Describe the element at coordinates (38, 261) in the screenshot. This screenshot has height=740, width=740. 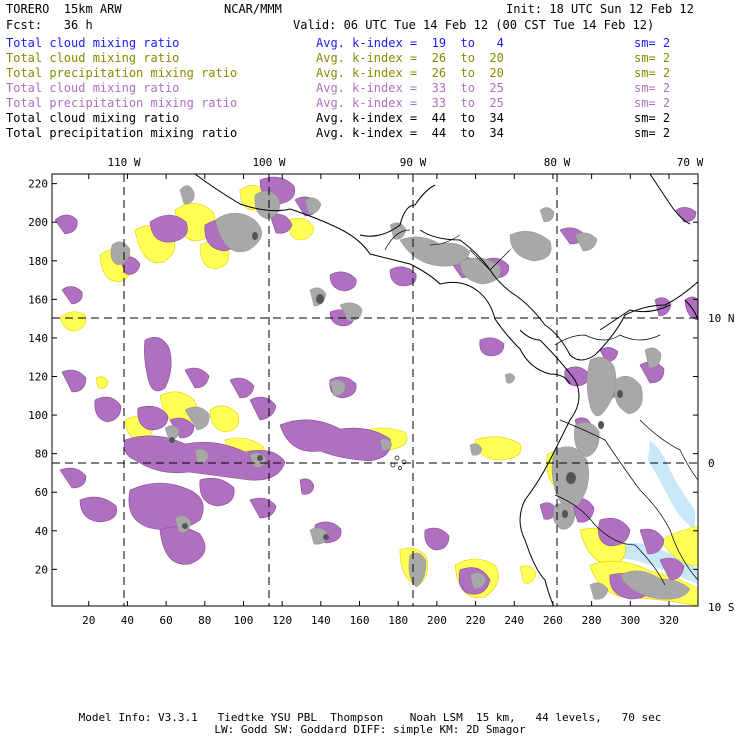
I see `y-tick-label: 180` at that location.